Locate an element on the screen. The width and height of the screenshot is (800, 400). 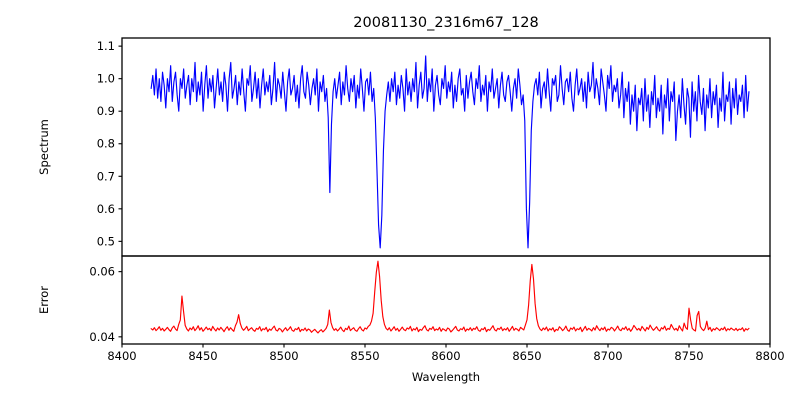
spectrum-tick-label: 0.8 is located at coordinates (106, 144).